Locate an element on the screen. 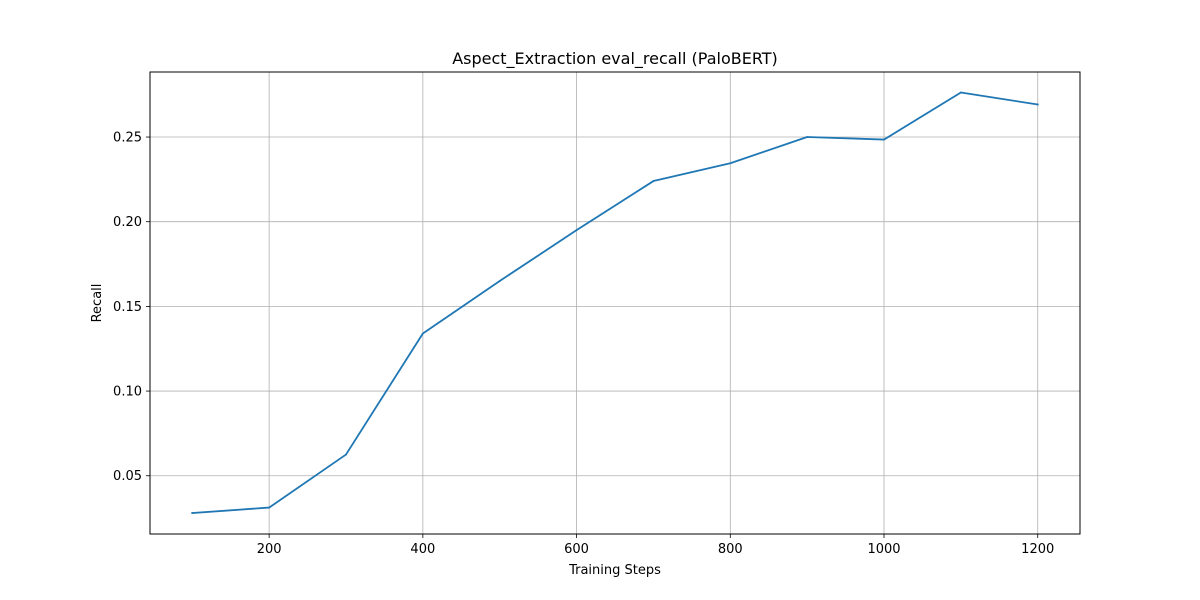  x-tick-label: 1000 is located at coordinates (883, 549).